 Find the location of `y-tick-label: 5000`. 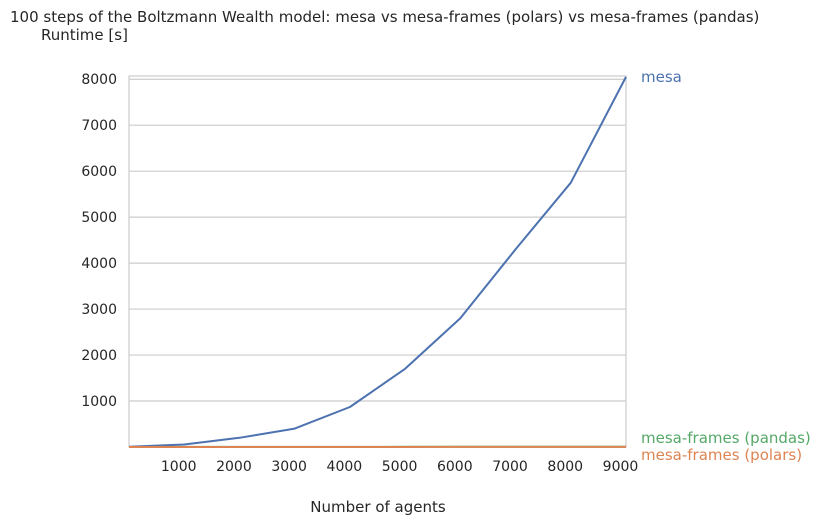

y-tick-label: 5000 is located at coordinates (99, 218).